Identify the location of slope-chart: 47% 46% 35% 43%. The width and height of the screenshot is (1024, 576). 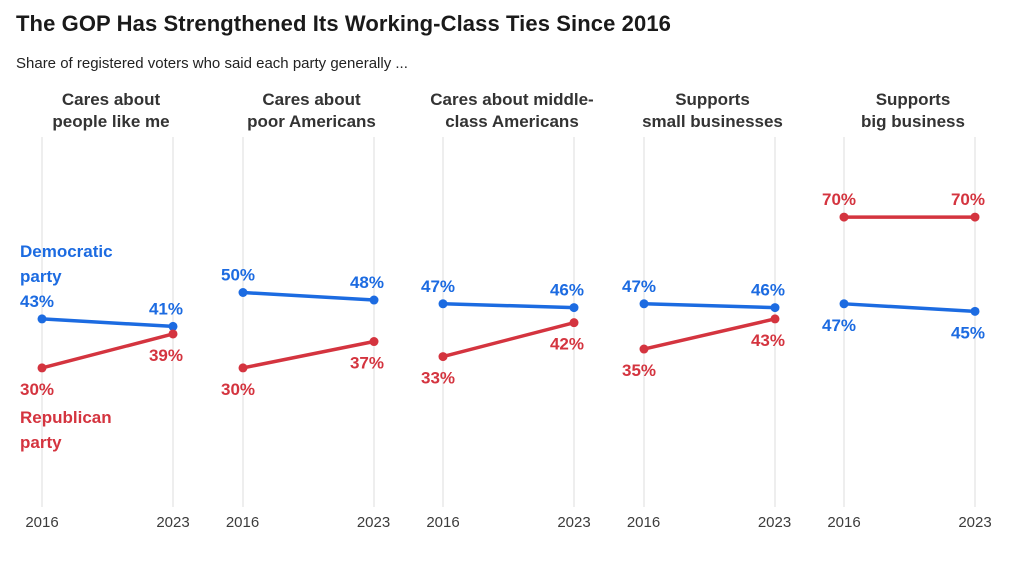
(703, 321).